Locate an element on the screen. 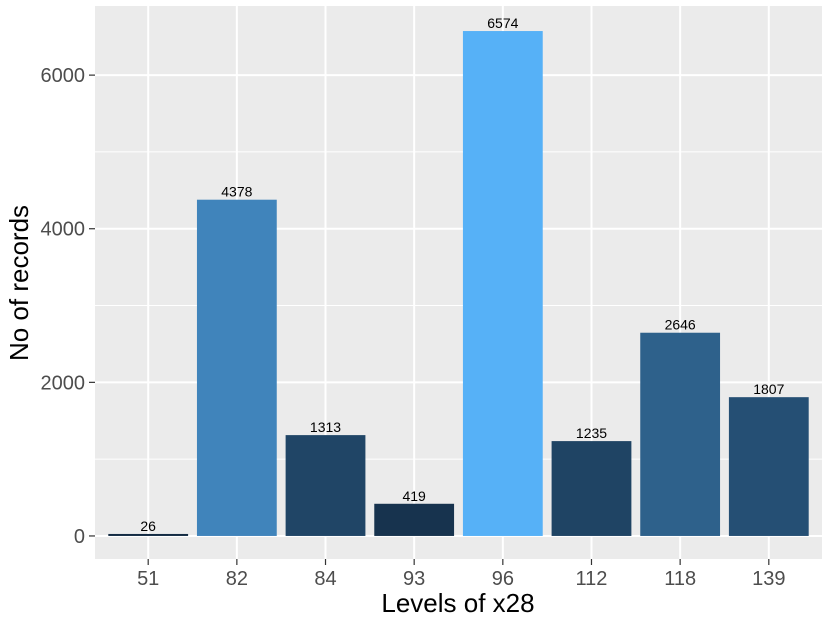 Image resolution: width=830 pixels, height=623 pixels. y-axis: 0 2000 4000 6000 is located at coordinates (68, 306).